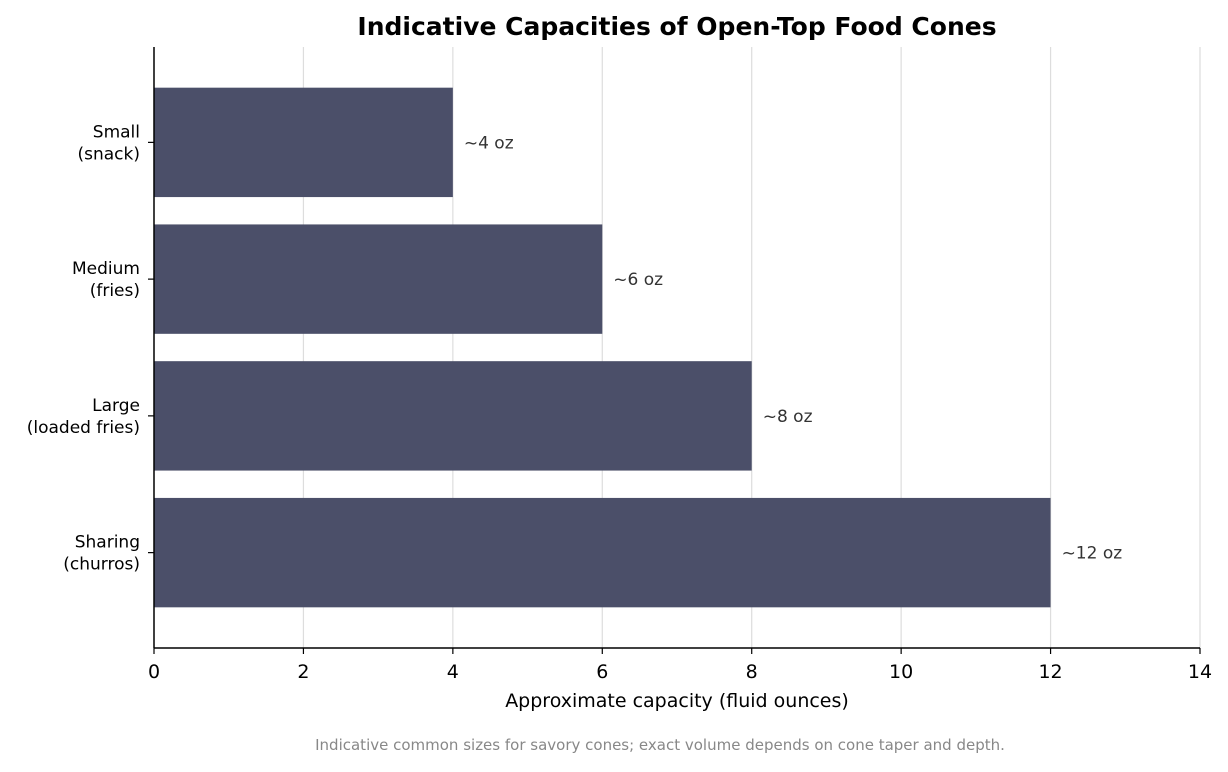  Describe the element at coordinates (677, 701) in the screenshot. I see `x-axis-label: Approximate capacity (fluid ounces)` at that location.